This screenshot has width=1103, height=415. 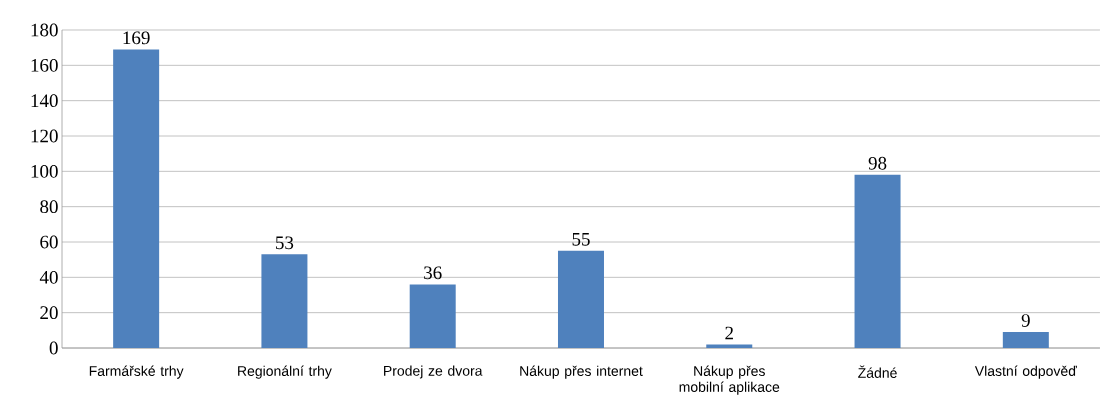 What do you see at coordinates (44, 101) in the screenshot?
I see `y-tick-label: 140` at bounding box center [44, 101].